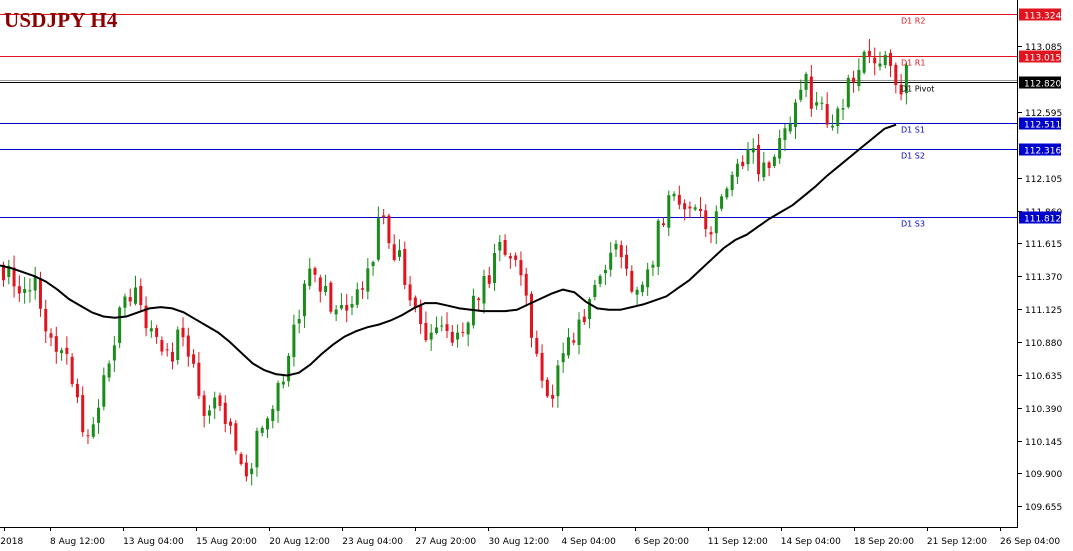  What do you see at coordinates (1040, 56) in the screenshot?
I see `level-badge-d1-r1` at bounding box center [1040, 56].